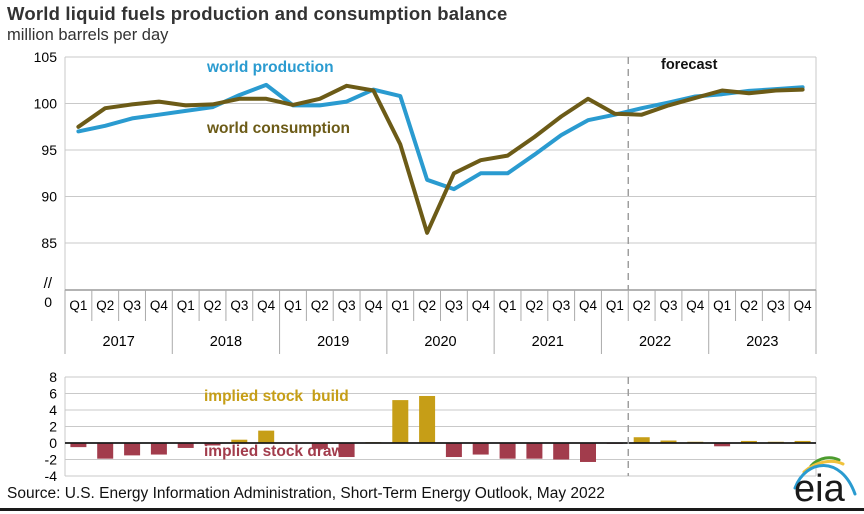 Image resolution: width=864 pixels, height=514 pixels. What do you see at coordinates (53, 394) in the screenshot?
I see `tick-label: 6` at bounding box center [53, 394].